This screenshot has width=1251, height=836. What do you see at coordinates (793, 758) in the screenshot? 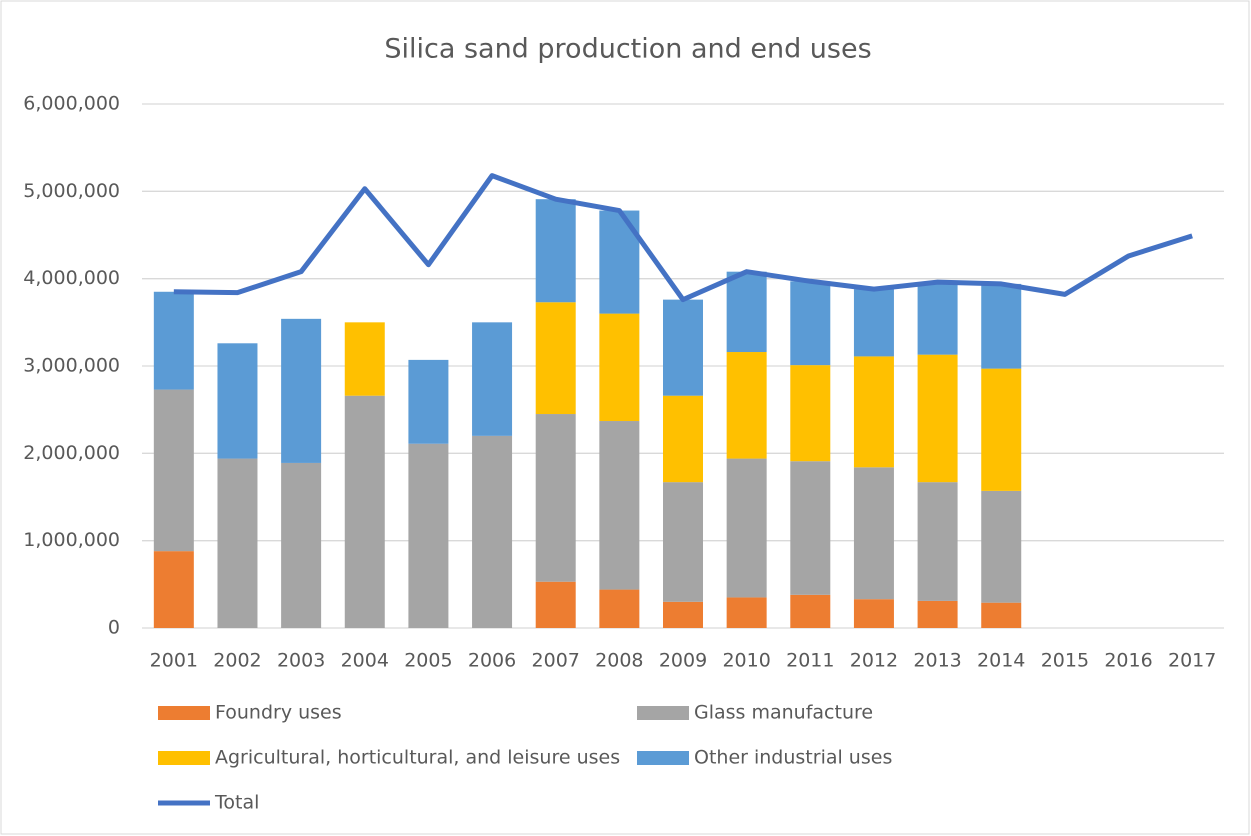
I see `legend-label: Other industrial uses` at bounding box center [793, 758].